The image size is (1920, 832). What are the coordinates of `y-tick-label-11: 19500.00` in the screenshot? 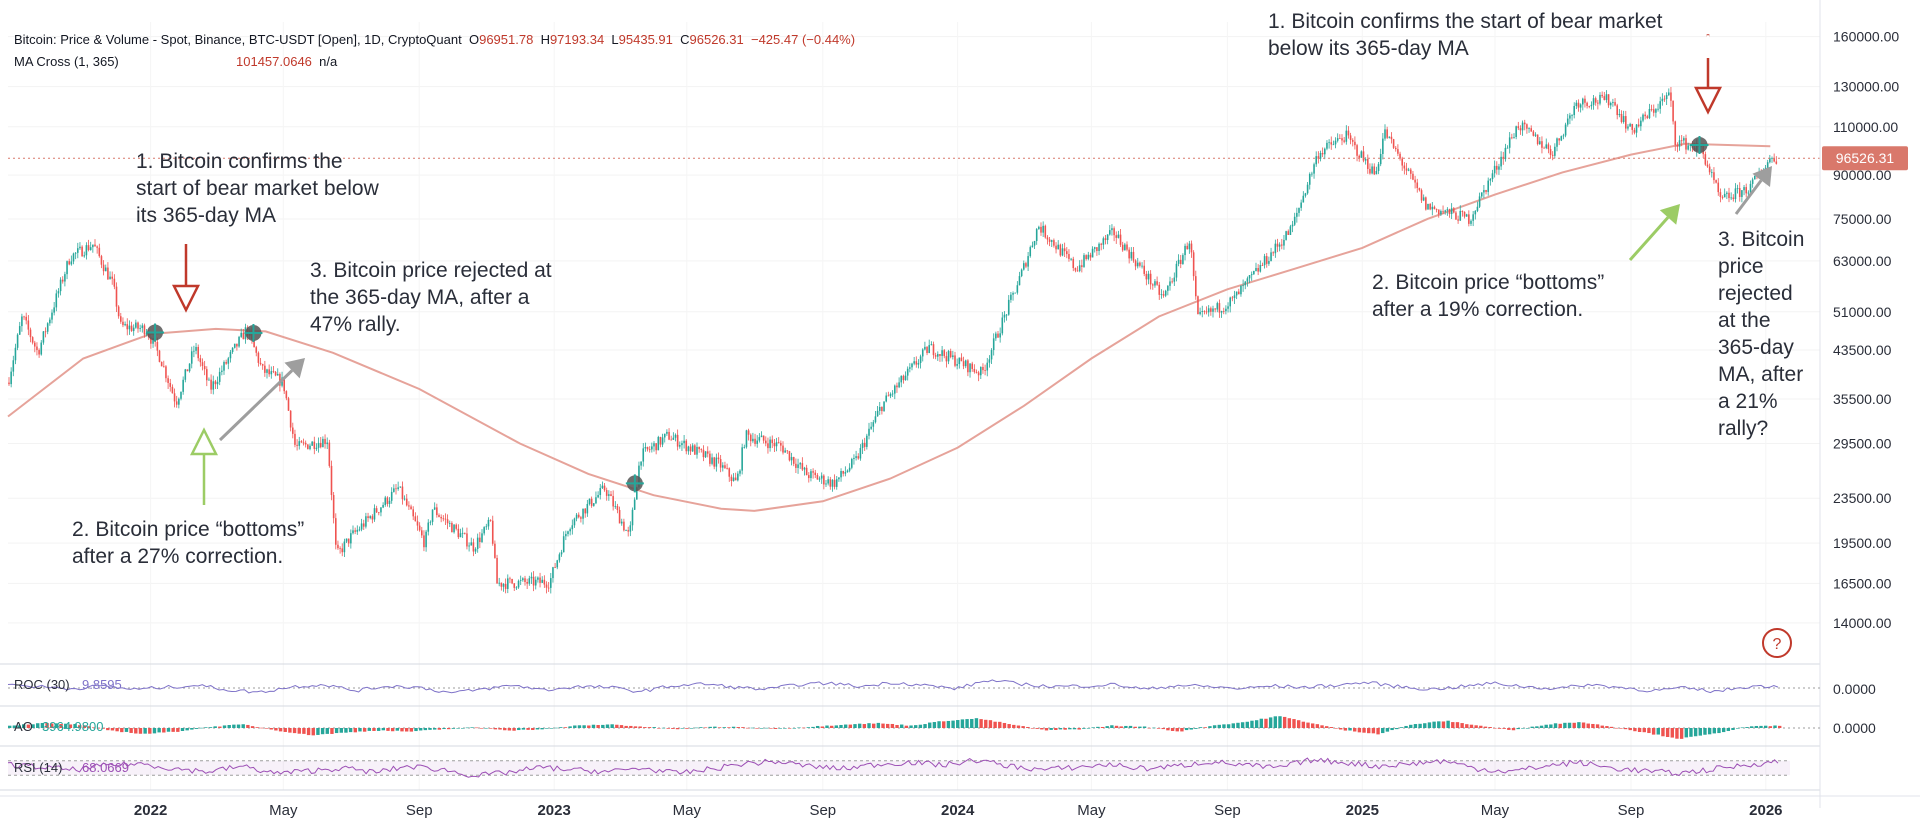 It's located at (1862, 543).